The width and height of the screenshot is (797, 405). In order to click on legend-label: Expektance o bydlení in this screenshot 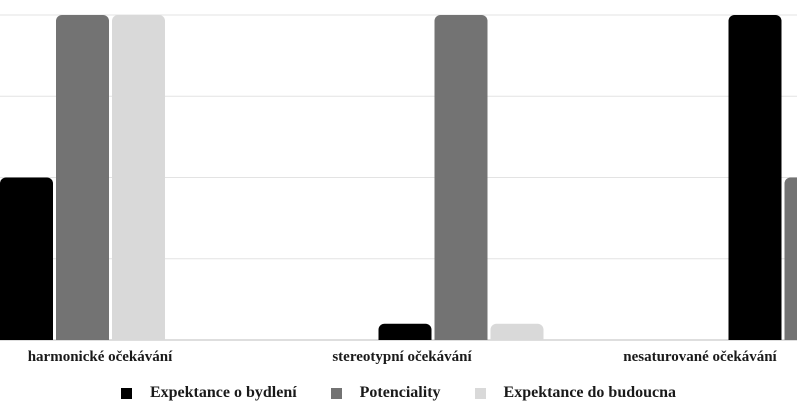, I will do `click(223, 392)`.